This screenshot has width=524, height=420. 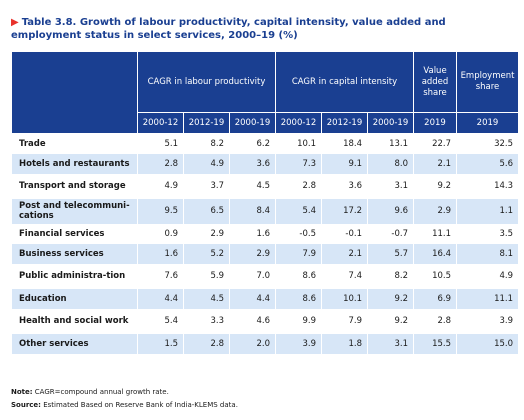 What do you see at coordinates (252, 163) in the screenshot?
I see `table-cell: 3.6` at bounding box center [252, 163].